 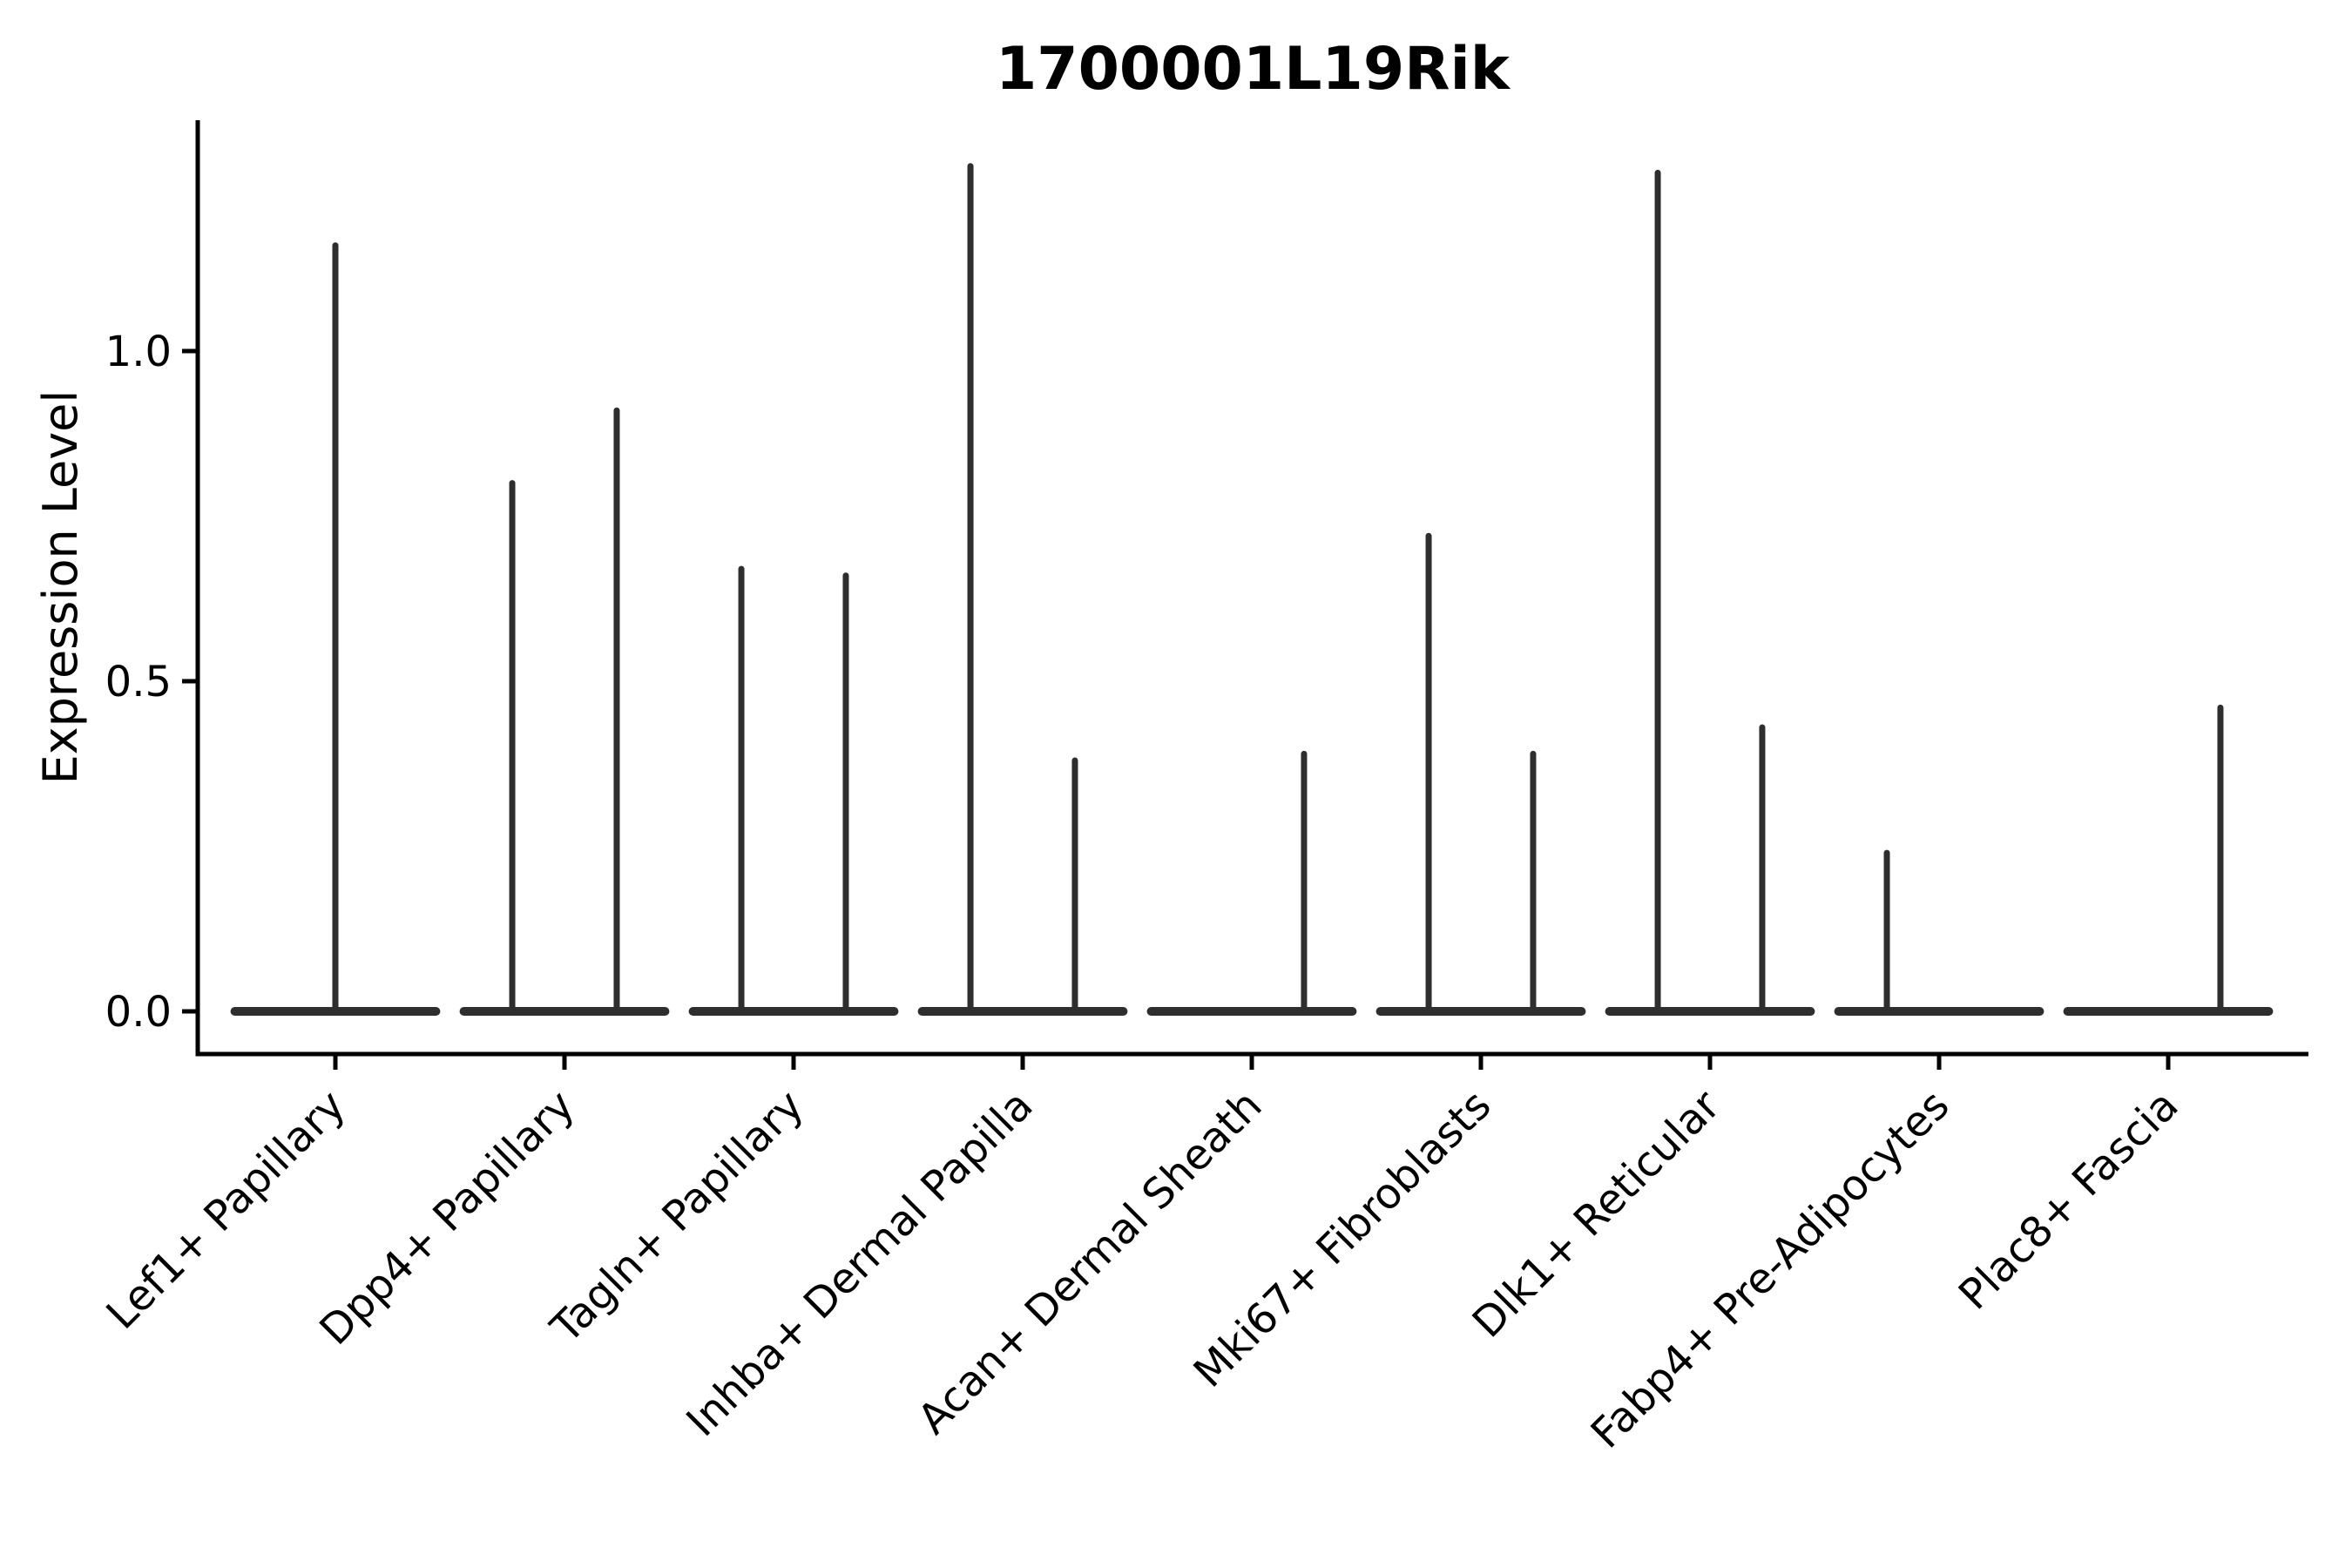 I want to click on y-tick-label: 1.0, so click(x=138, y=352).